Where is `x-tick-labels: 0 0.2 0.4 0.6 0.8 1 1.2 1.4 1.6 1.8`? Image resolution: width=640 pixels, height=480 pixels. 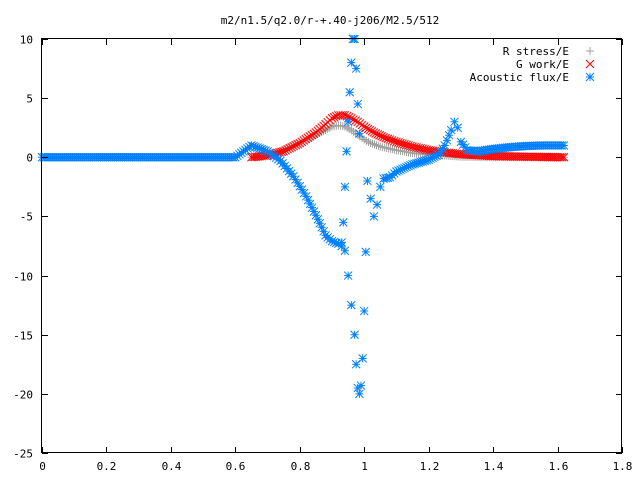
x-tick-labels: 0 0.2 0.4 0.6 0.8 1 1.2 1.4 1.6 1.8 is located at coordinates (335, 466).